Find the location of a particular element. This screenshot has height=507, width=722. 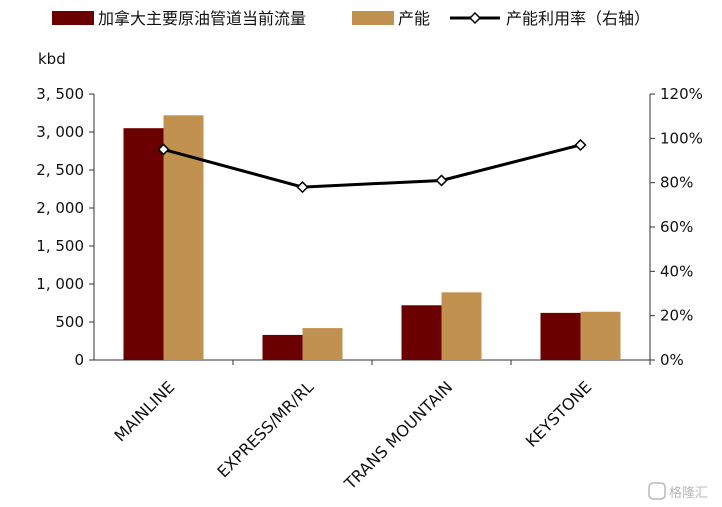

right-tick-label: 0% is located at coordinates (672, 360).